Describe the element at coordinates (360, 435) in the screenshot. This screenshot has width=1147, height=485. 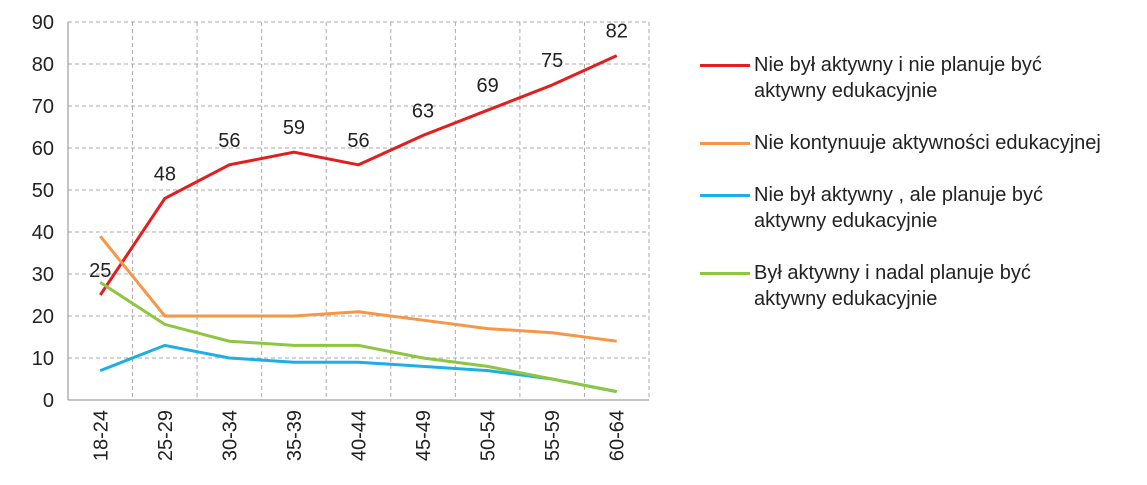
I see `x-tick-label: 40-44` at that location.